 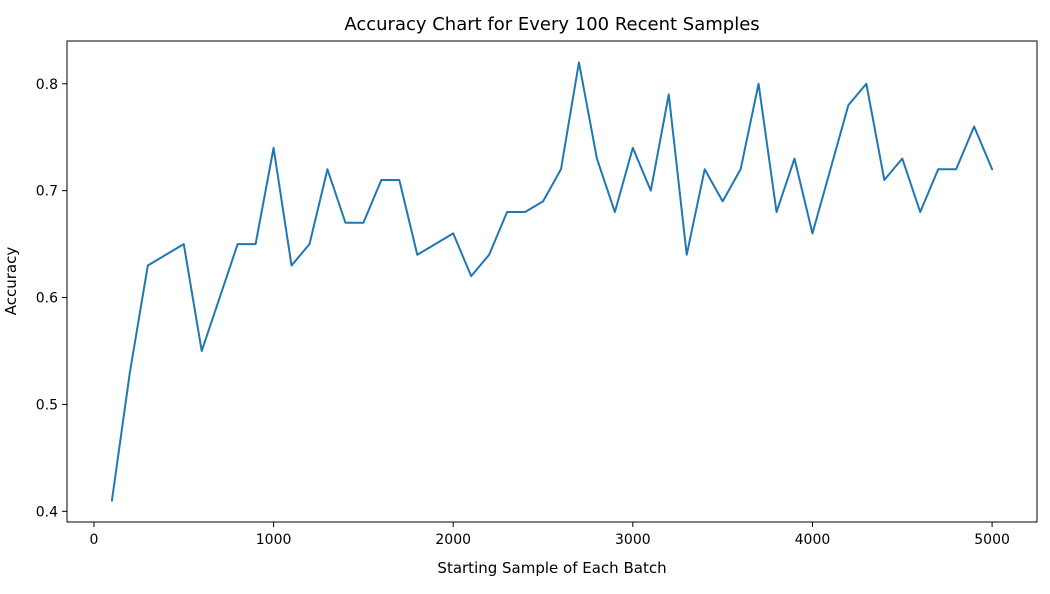 What do you see at coordinates (274, 540) in the screenshot?
I see `x-tick-label: 1000` at bounding box center [274, 540].